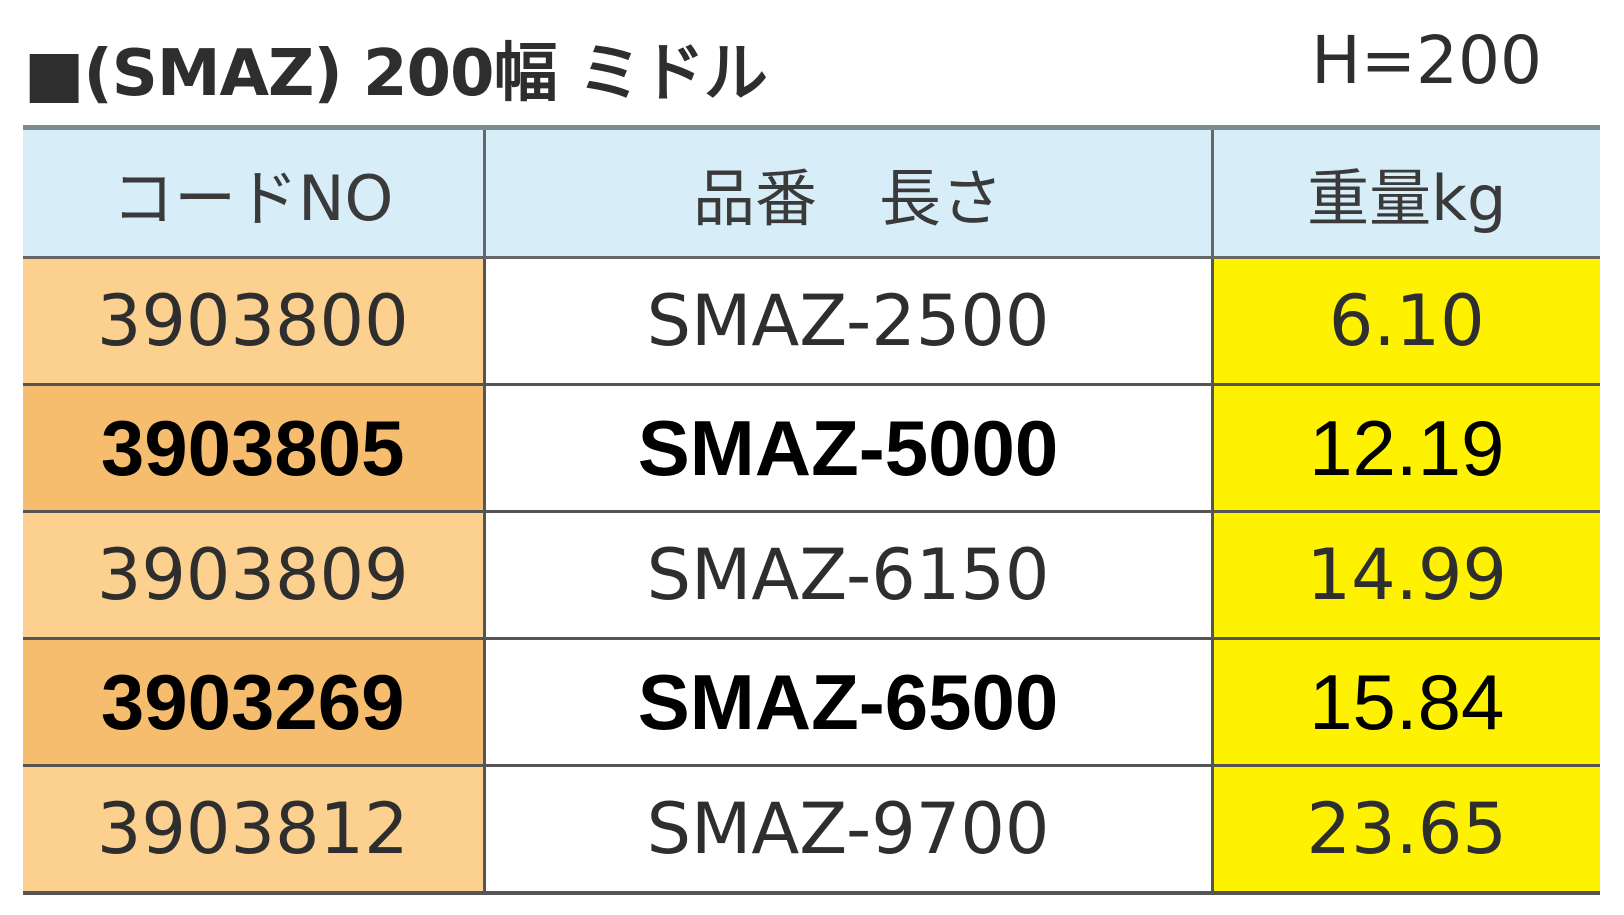 Image resolution: width=1624 pixels, height=915 pixels. I want to click on table-cell: 3903809, so click(254, 575).